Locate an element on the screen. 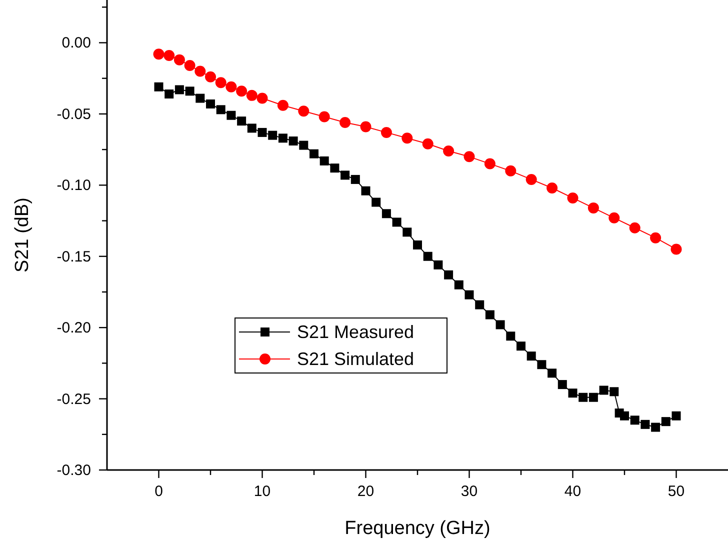  y-tick-label: -0.20 is located at coordinates (73, 328).